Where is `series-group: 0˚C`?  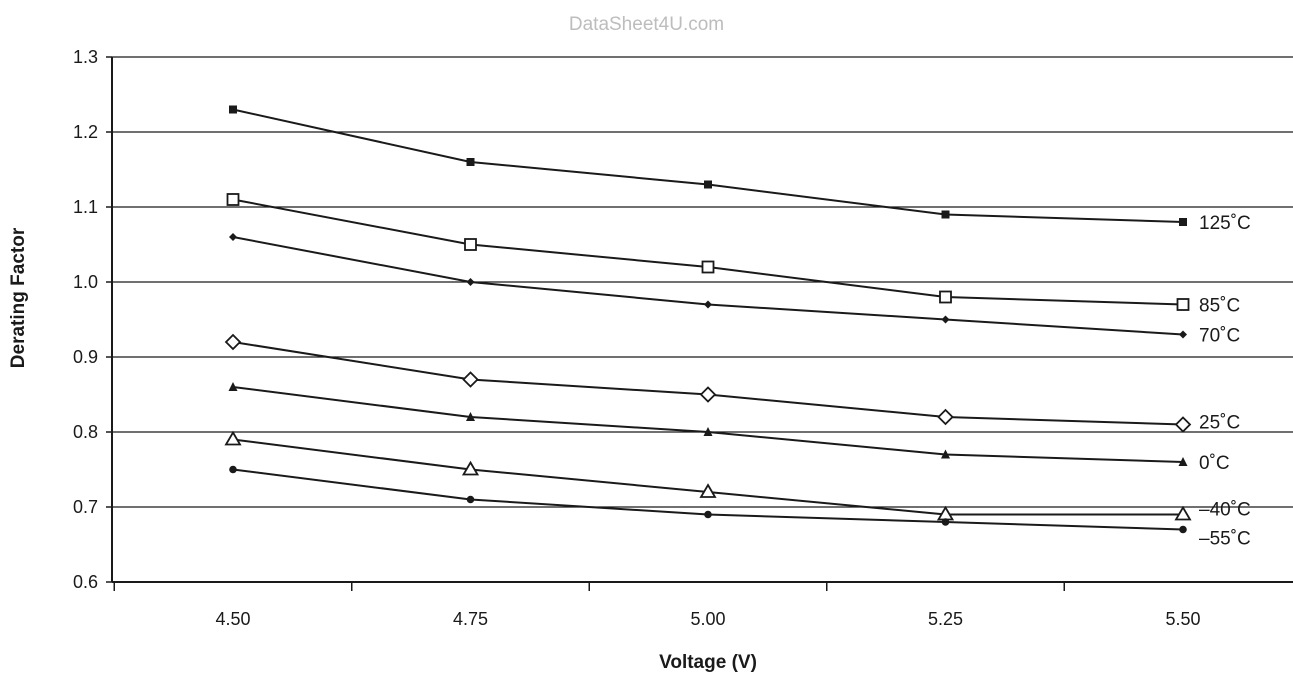 series-group: 0˚C is located at coordinates (729, 428).